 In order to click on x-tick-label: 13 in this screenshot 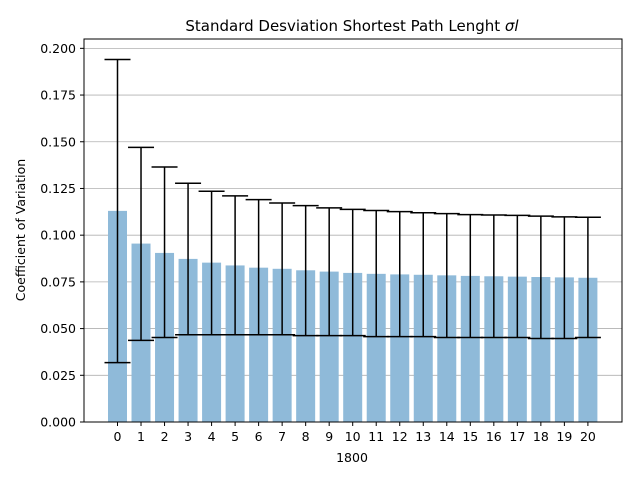, I will do `click(423, 436)`.